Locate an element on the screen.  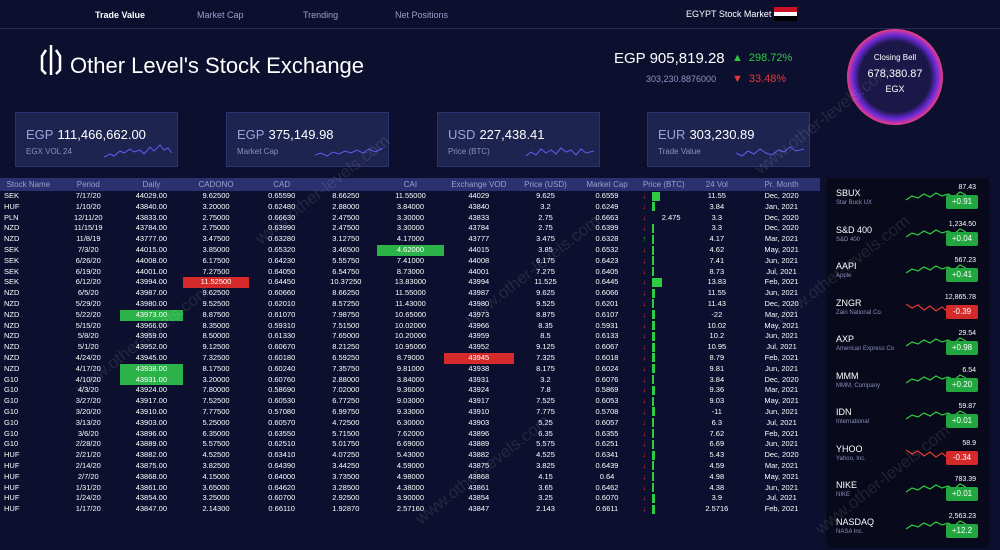
column-header: Stock Name is located at coordinates (28, 184).